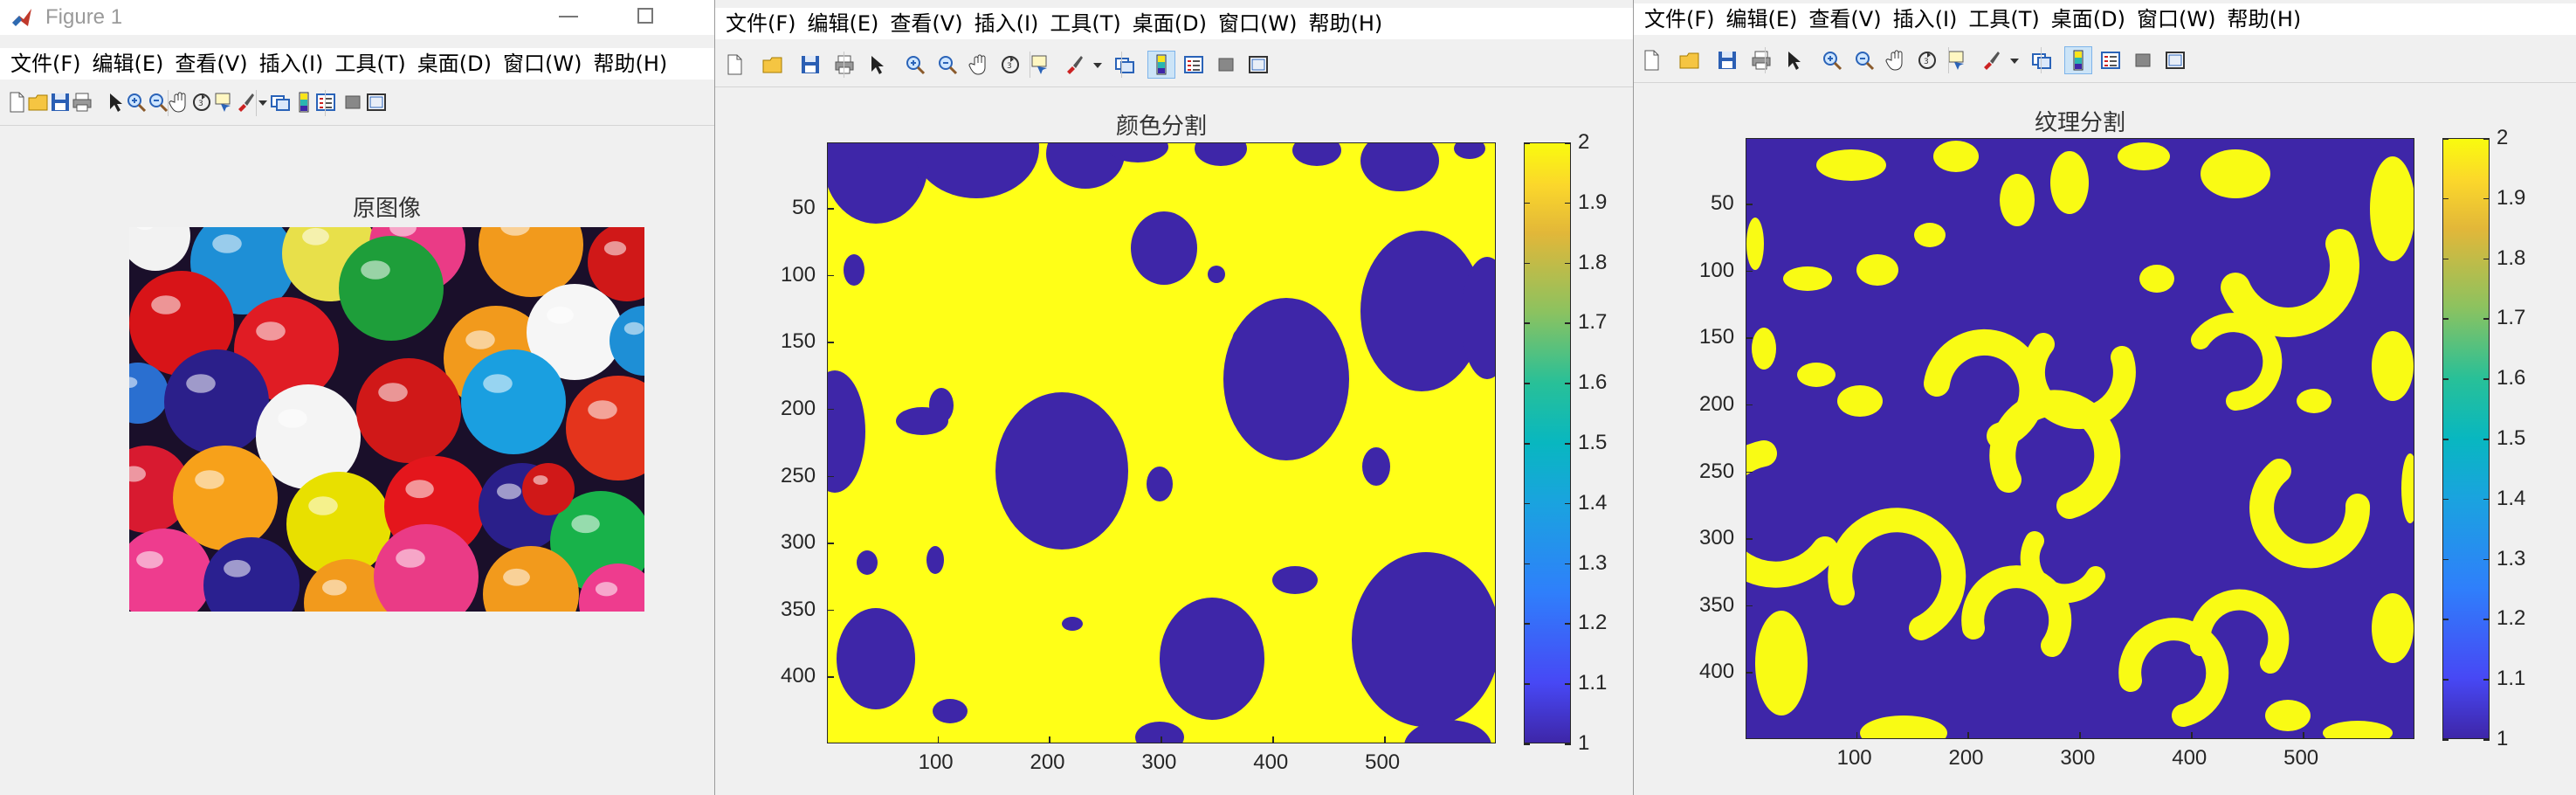 This screenshot has height=795, width=2576. I want to click on x-tick-mark, so click(1049, 739).